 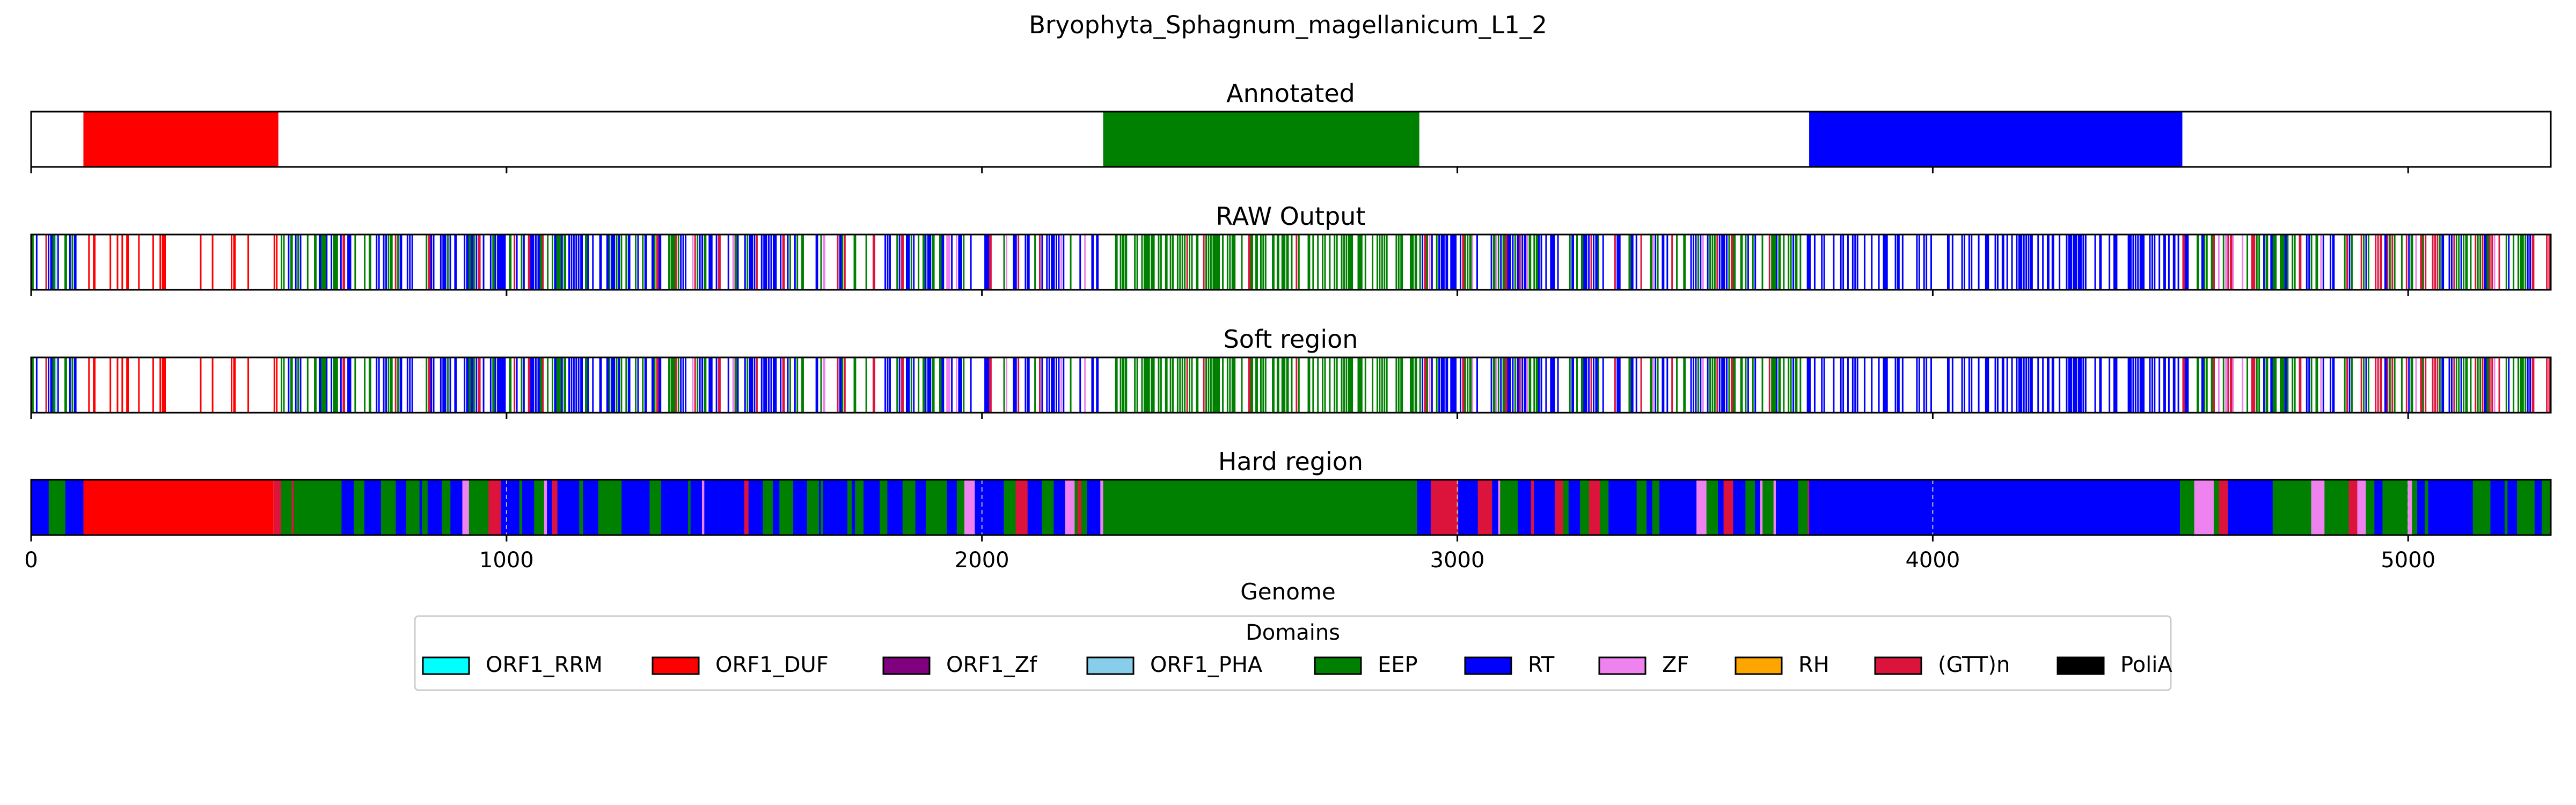 What do you see at coordinates (1293, 653) in the screenshot?
I see `legend-frame` at bounding box center [1293, 653].